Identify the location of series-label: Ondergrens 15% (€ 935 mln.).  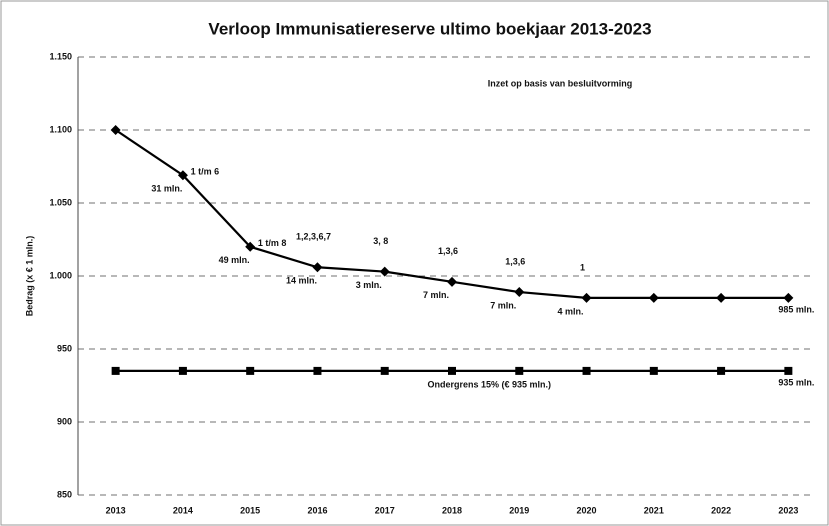
(489, 384).